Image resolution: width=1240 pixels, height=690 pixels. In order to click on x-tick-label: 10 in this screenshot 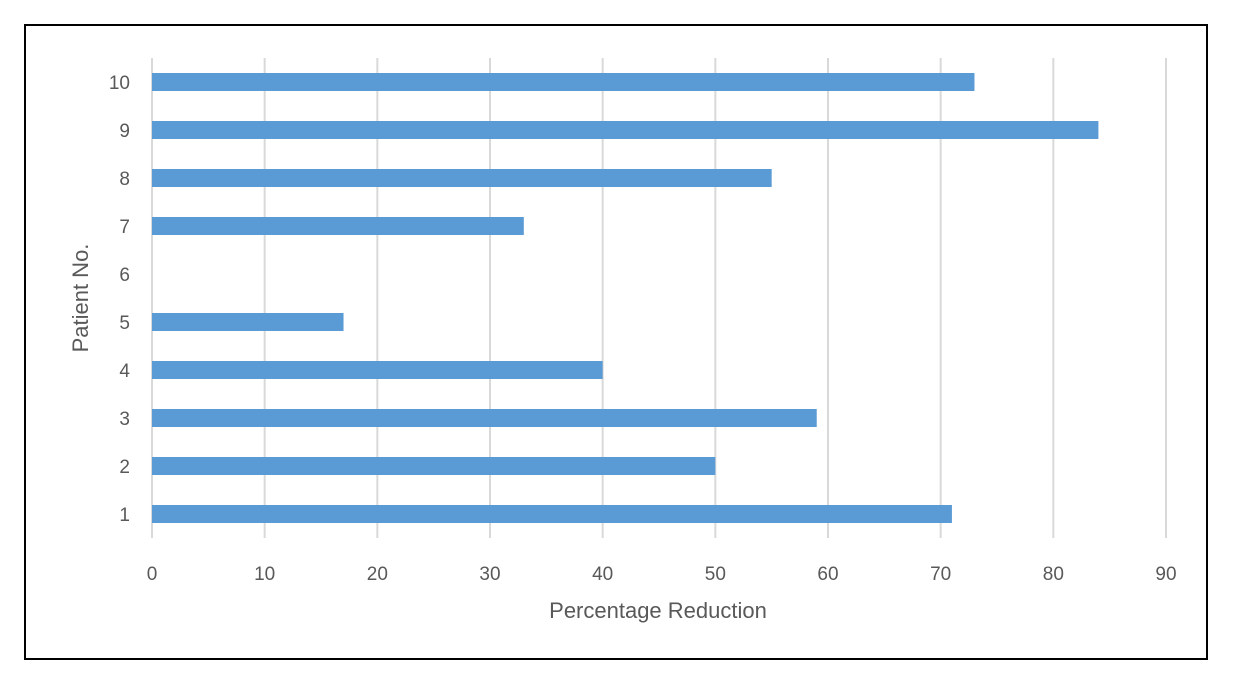, I will do `click(264, 574)`.